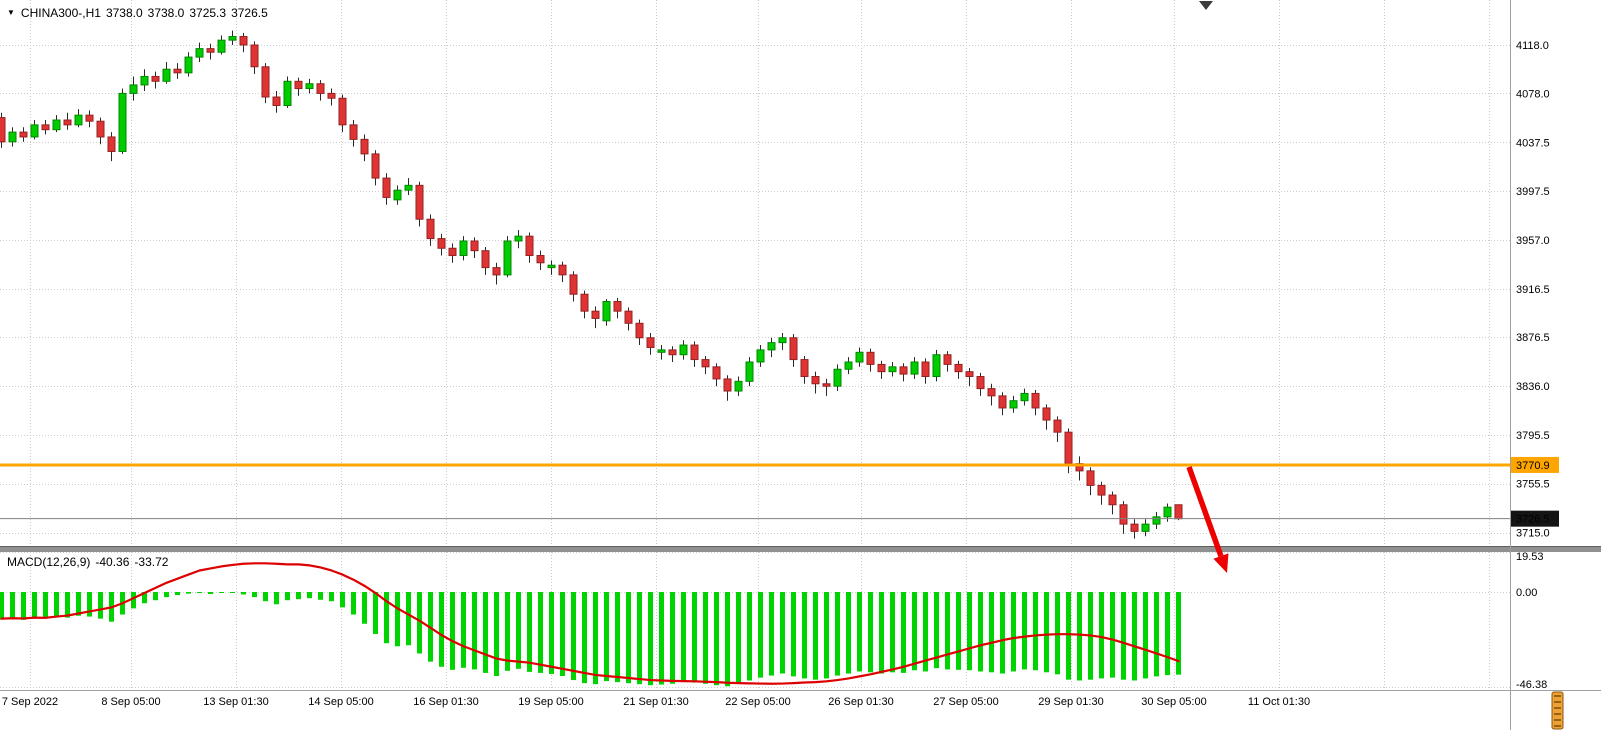 The width and height of the screenshot is (1601, 730). What do you see at coordinates (1207, 519) in the screenshot?
I see `down-arrow-annotation` at bounding box center [1207, 519].